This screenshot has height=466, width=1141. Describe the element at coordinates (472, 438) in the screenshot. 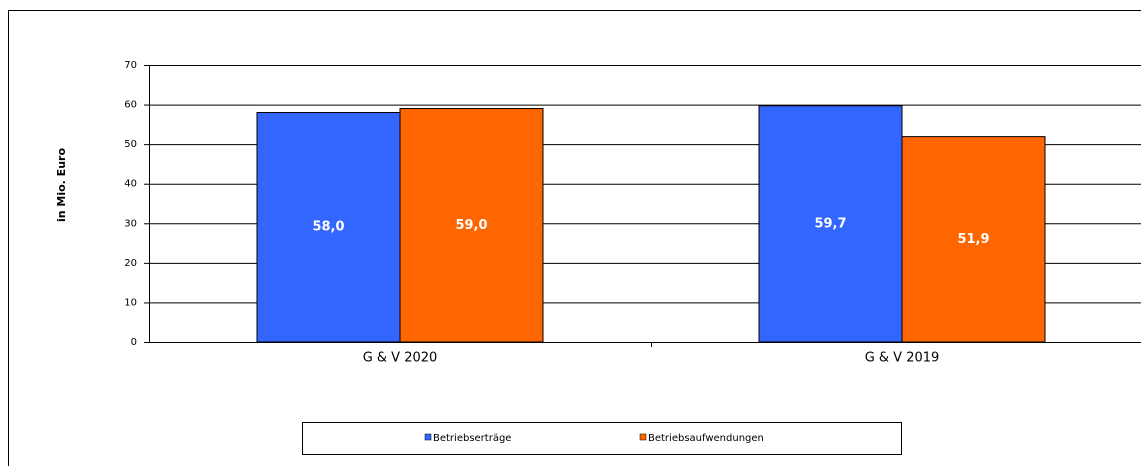

I see `legend-label: Betriebserträge` at that location.